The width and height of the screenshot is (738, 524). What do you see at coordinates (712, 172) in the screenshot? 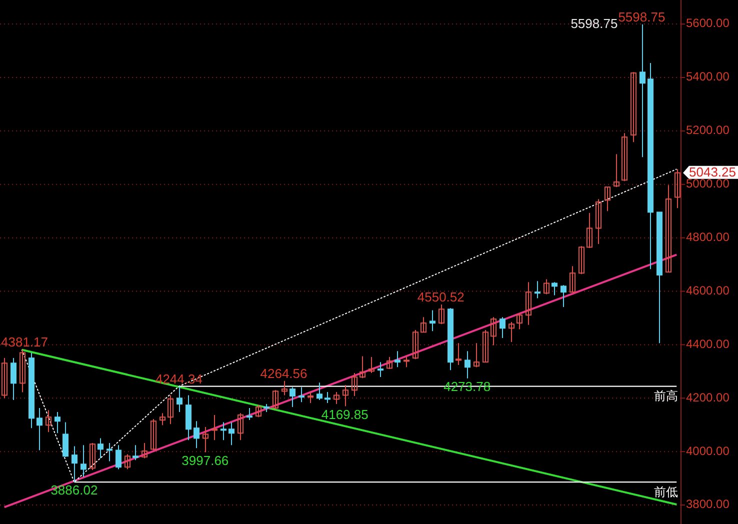
I see `text: 5043.25` at bounding box center [712, 172].